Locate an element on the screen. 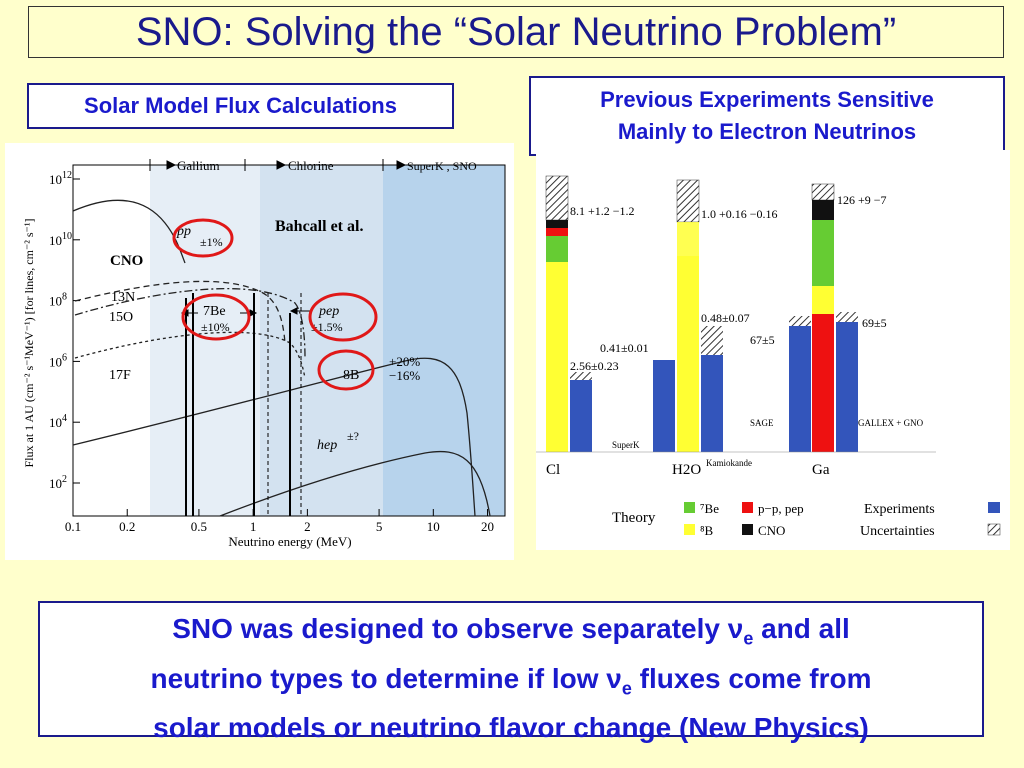  legend-b8: ⁸B is located at coordinates (707, 530).